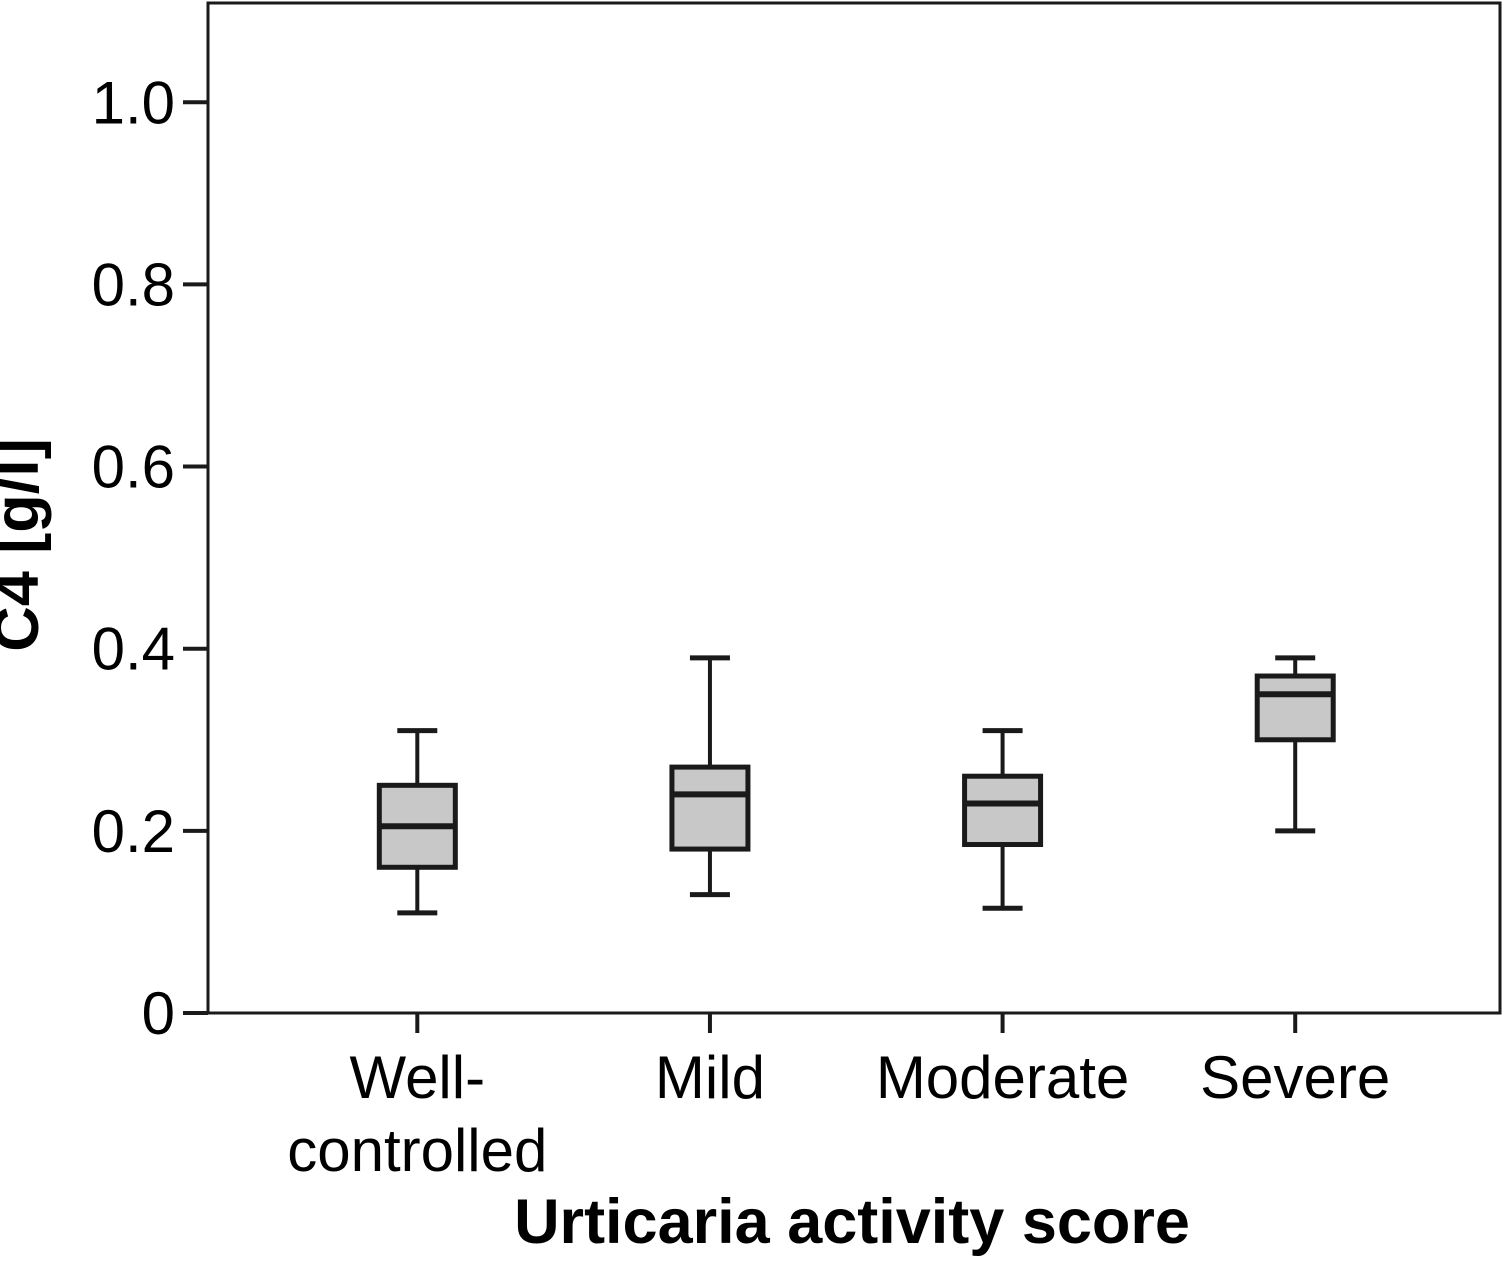  What do you see at coordinates (158, 1013) in the screenshot?
I see `y-axis-tick-label: 0` at bounding box center [158, 1013].